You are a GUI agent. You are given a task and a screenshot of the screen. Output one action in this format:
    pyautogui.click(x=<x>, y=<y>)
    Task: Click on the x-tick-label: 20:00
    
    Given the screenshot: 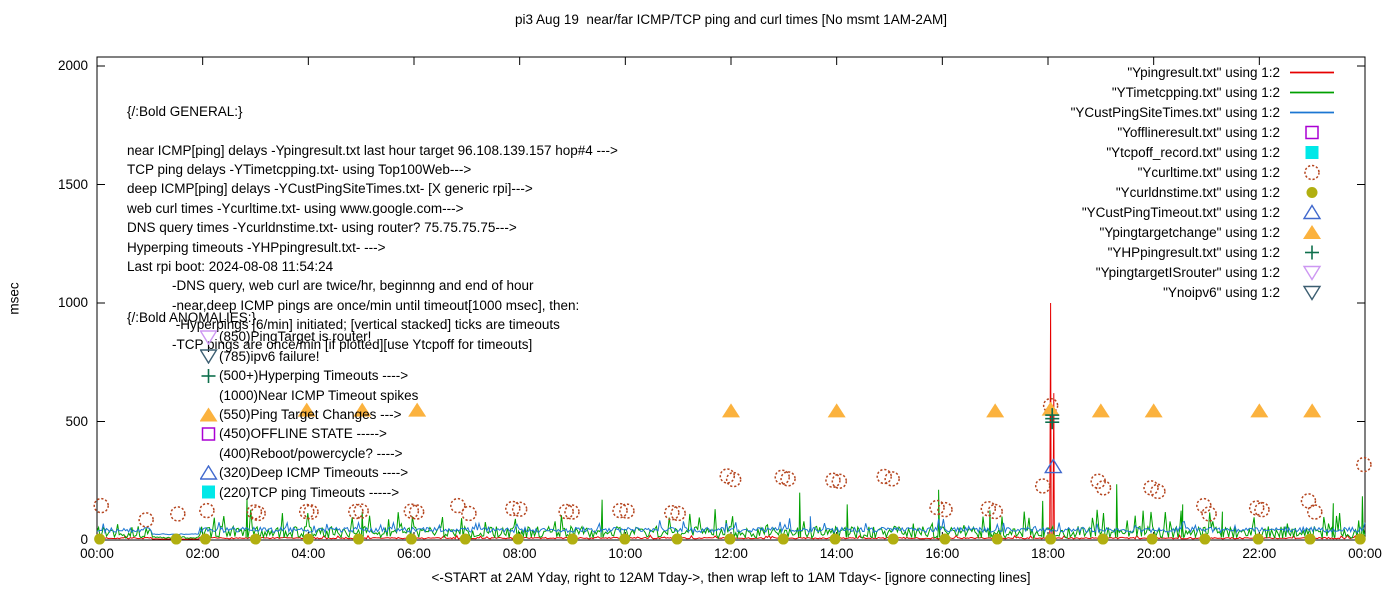 What is the action you would take?
    pyautogui.click(x=1153, y=553)
    